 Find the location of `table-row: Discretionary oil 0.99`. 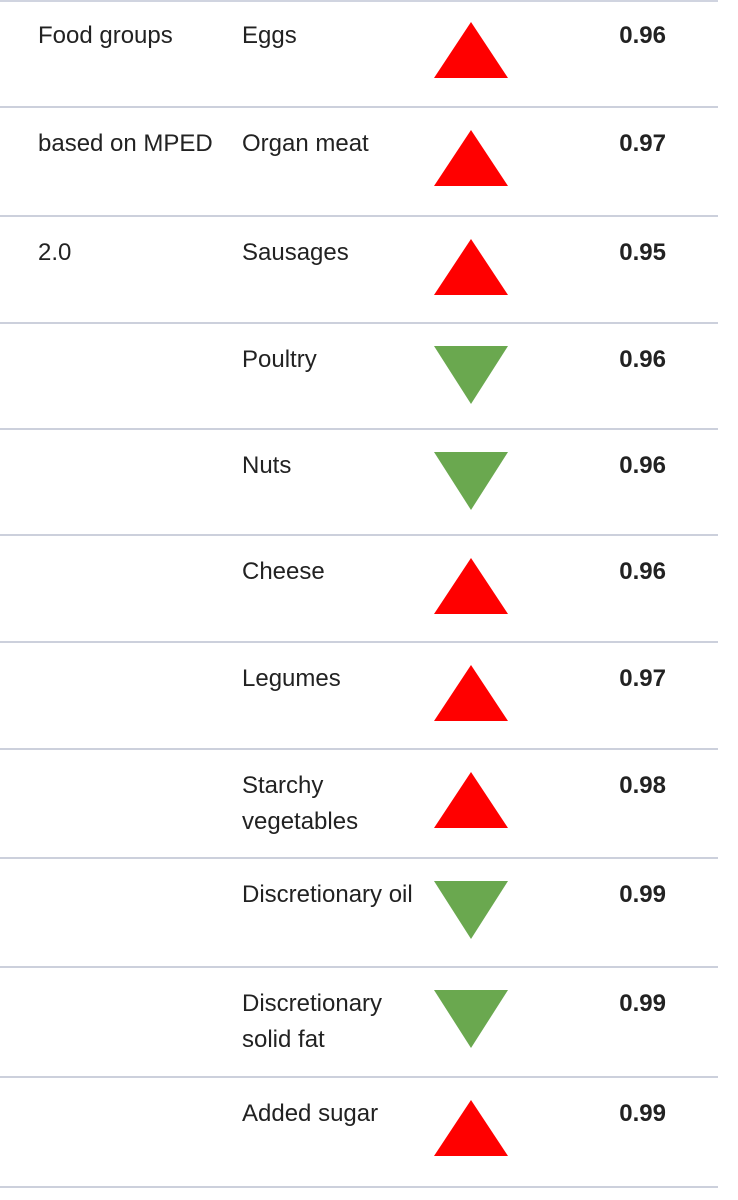

table-row: Discretionary oil 0.99 is located at coordinates (359, 913).